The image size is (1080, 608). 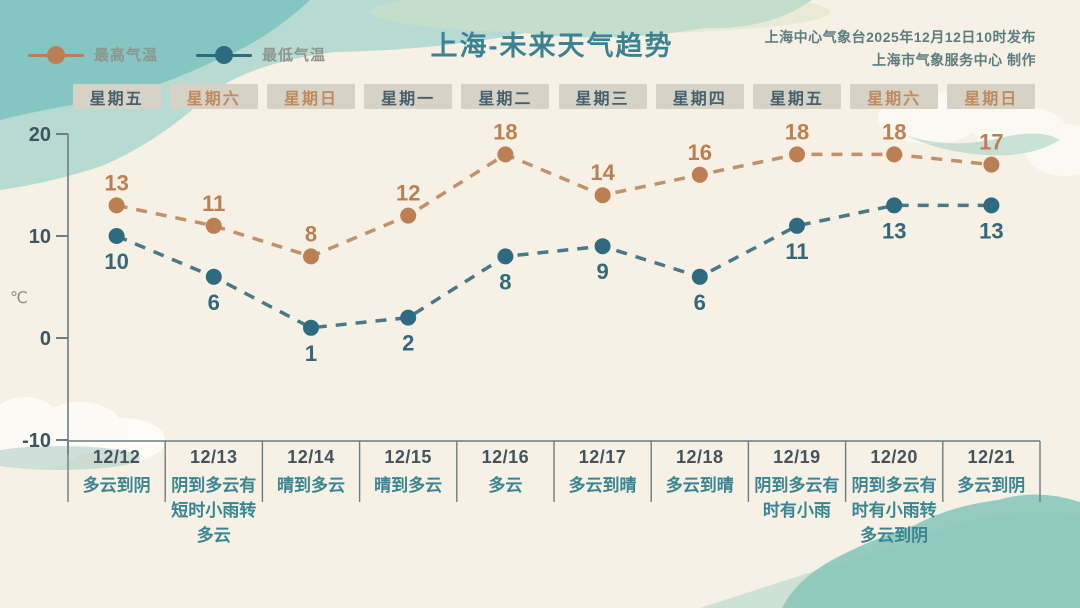 I want to click on low-temp-marker-icon, so click(x=224, y=54).